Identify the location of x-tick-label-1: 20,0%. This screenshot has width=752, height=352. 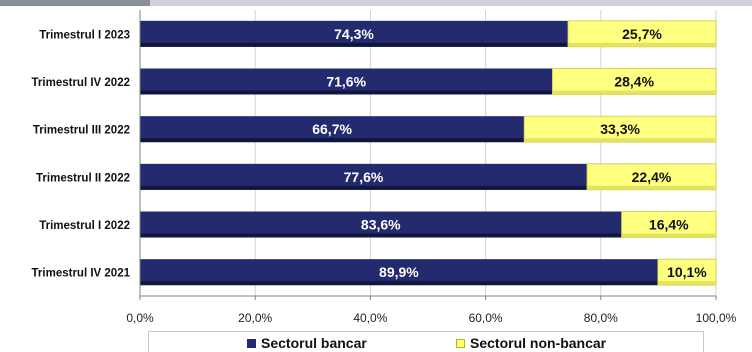
(255, 318).